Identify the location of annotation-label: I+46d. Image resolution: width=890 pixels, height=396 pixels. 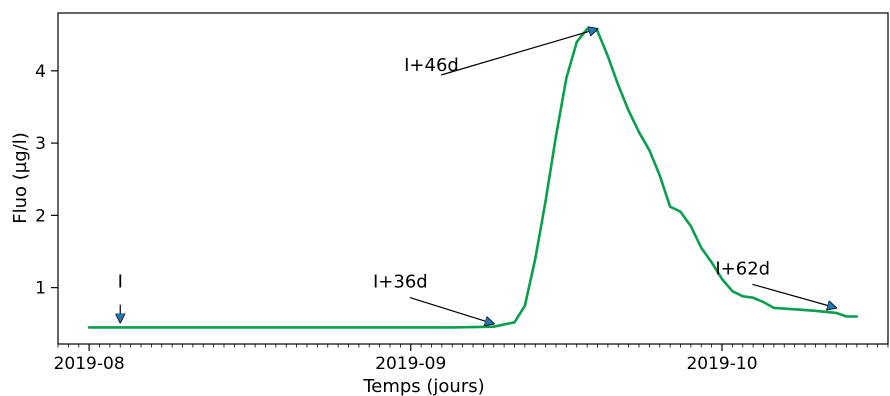
(431, 65).